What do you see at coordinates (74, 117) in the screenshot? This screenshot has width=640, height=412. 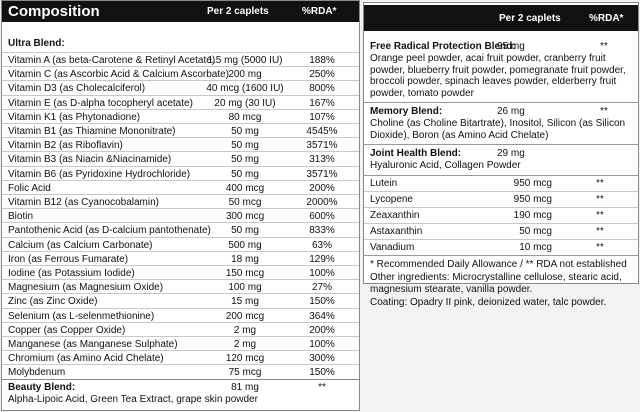 I see `nutrient-name: Vitamin K1 (as Phytonadione)` at bounding box center [74, 117].